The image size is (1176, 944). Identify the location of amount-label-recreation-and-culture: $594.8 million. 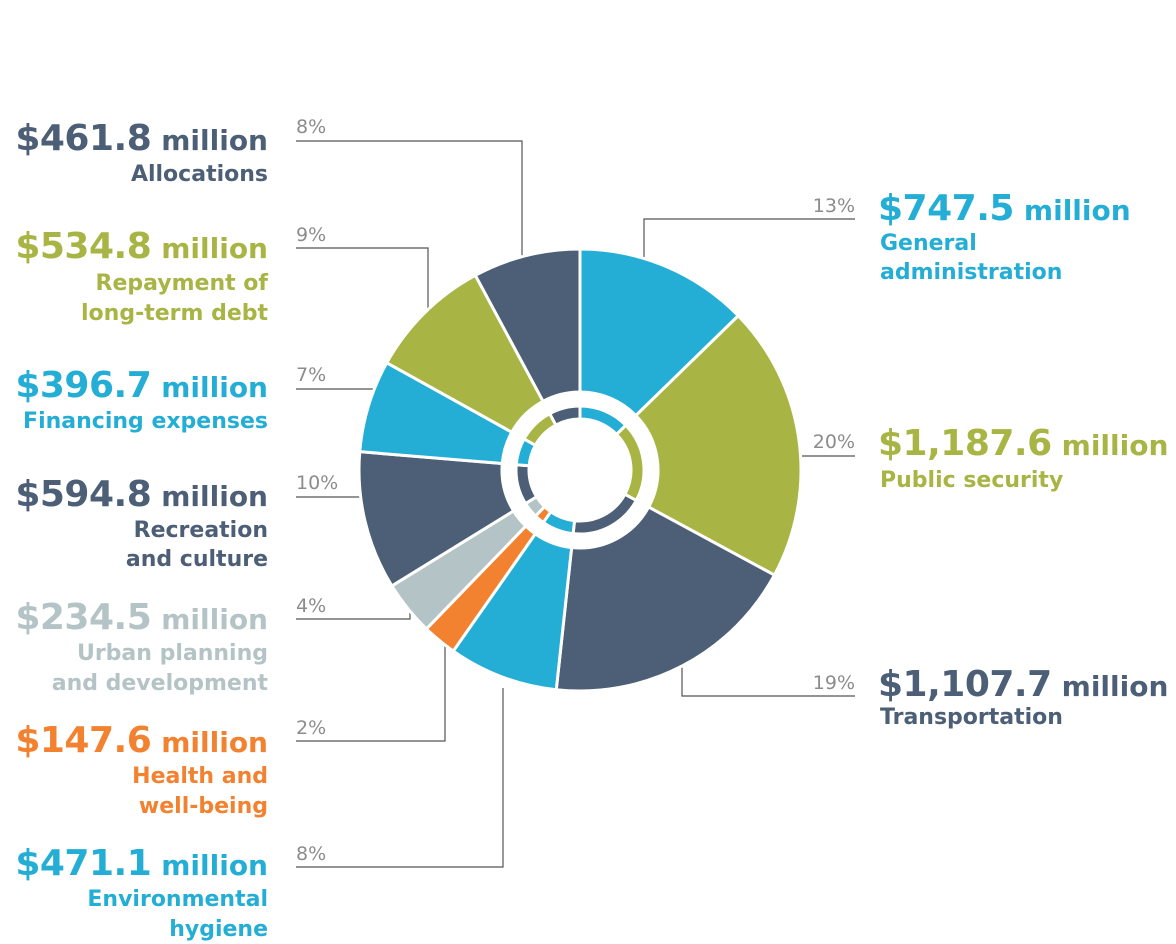
(141, 494).